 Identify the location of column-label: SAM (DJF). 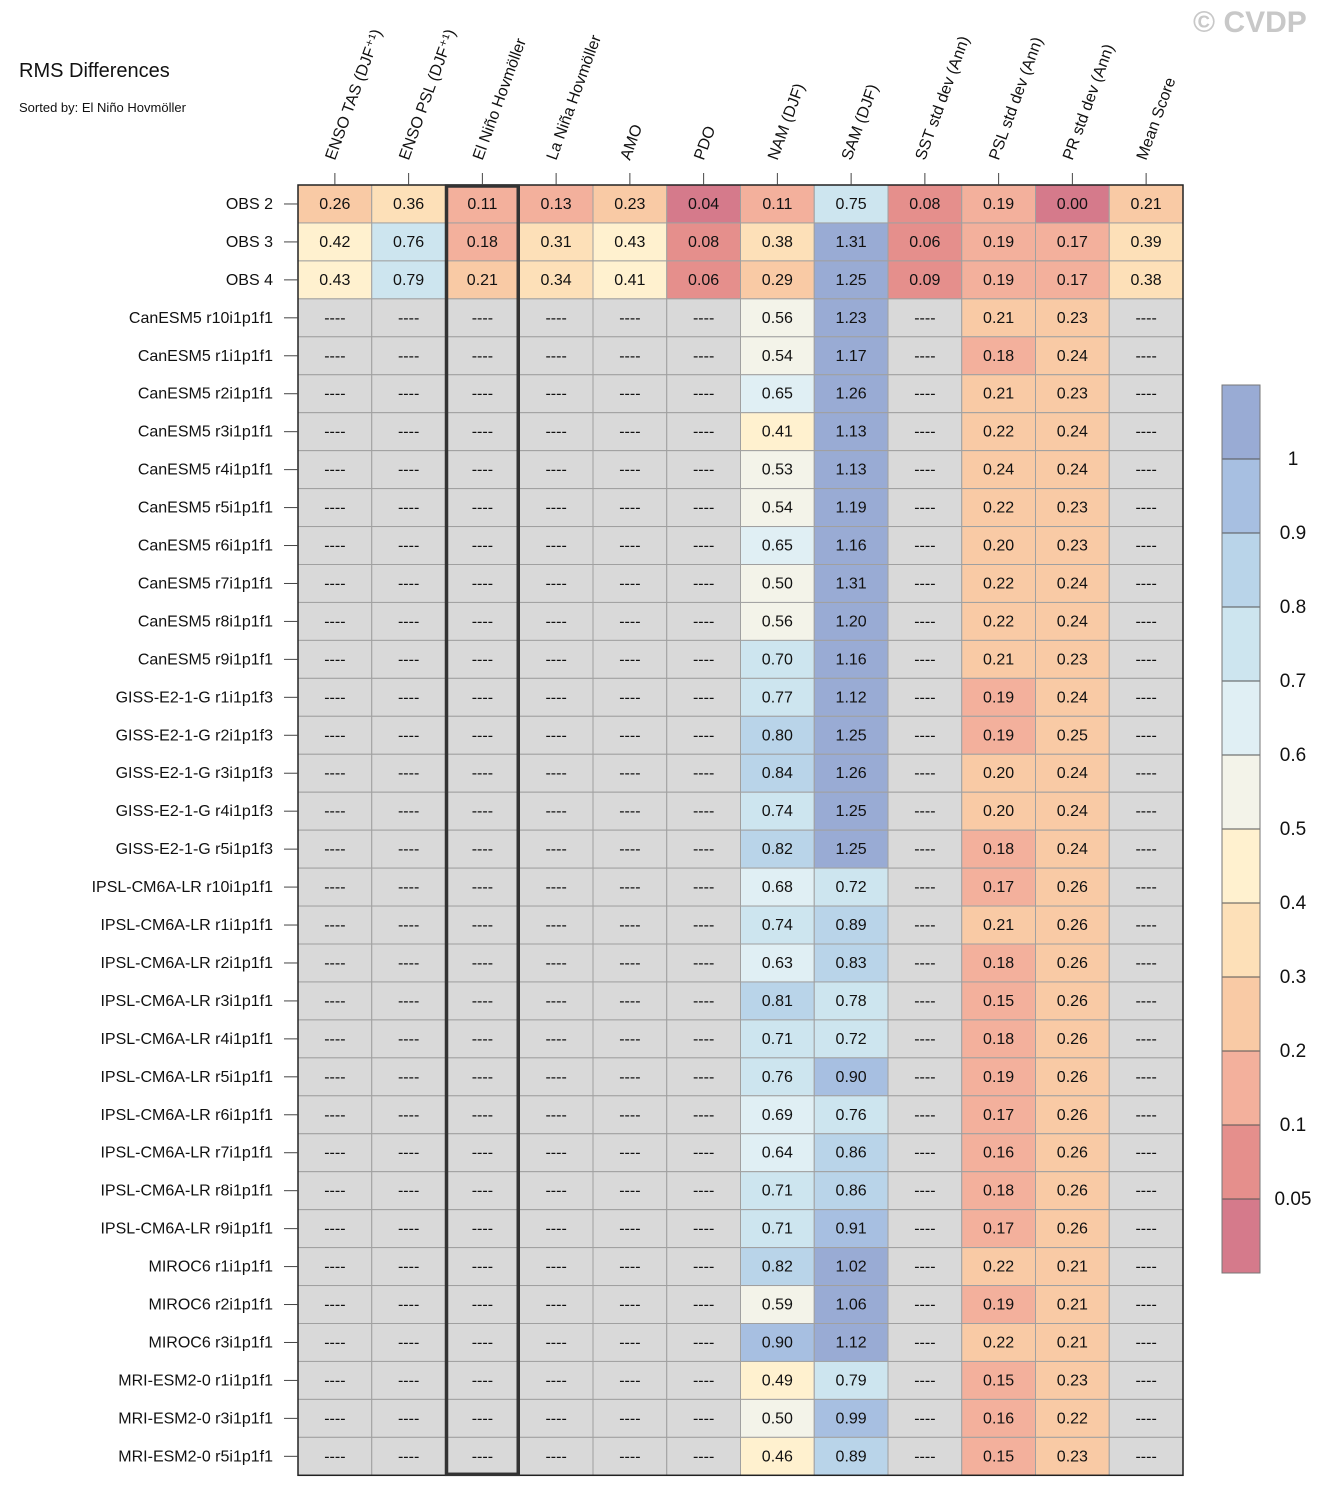
(860, 122).